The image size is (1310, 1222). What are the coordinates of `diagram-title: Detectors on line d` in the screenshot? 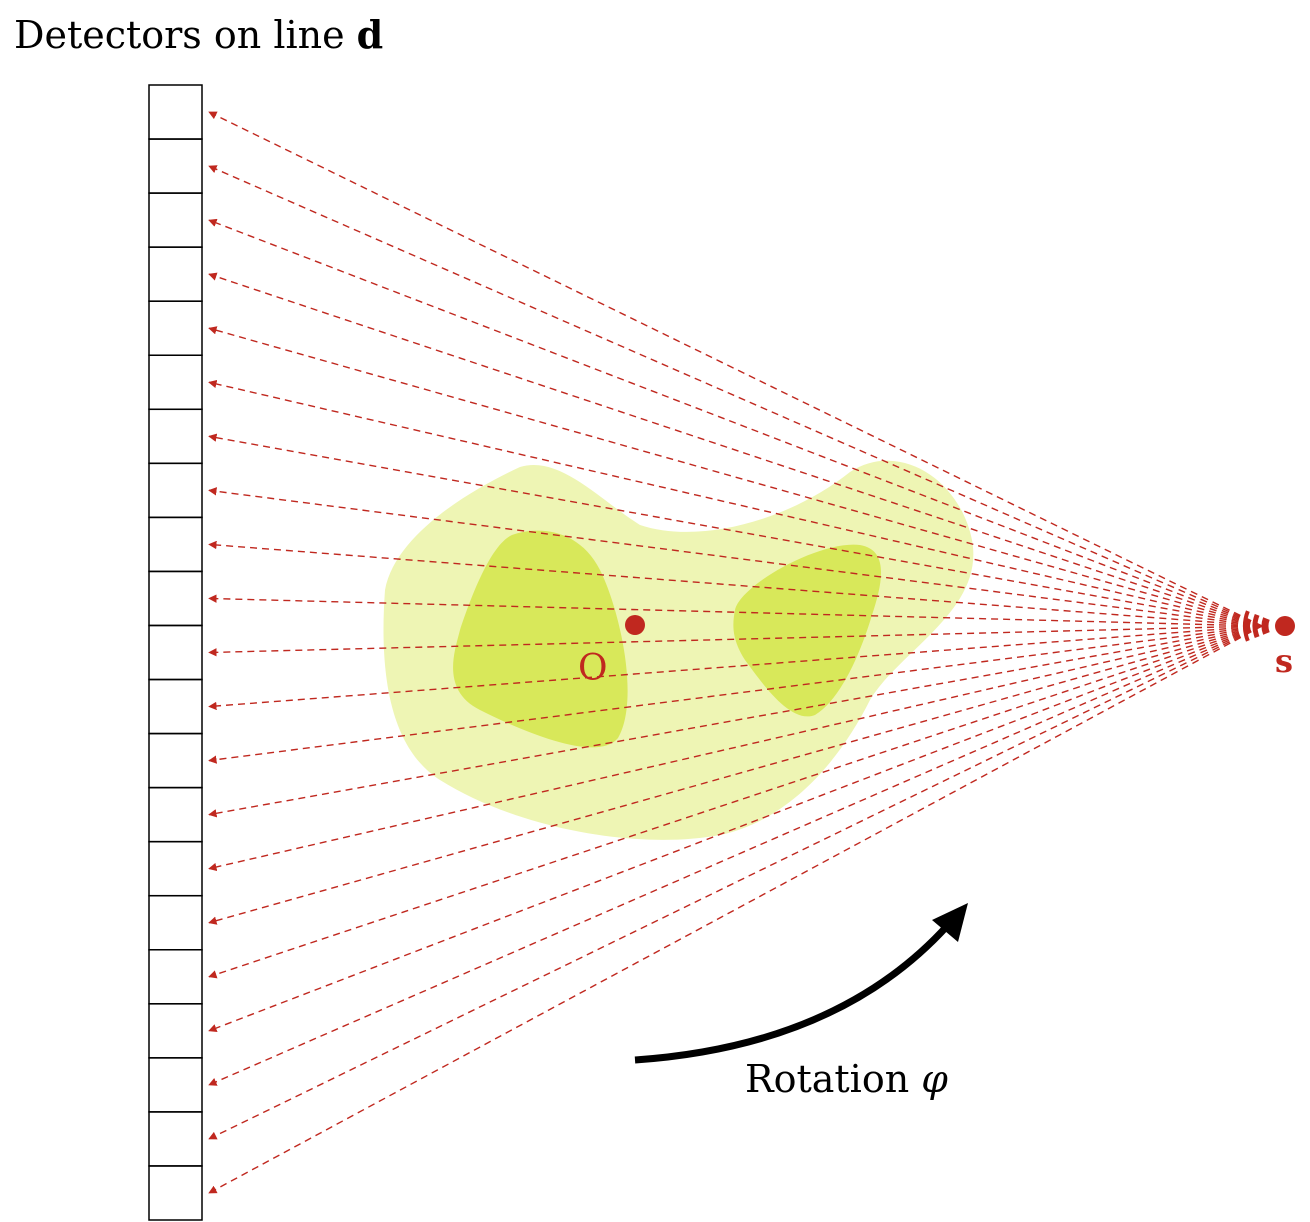 It's located at (198, 34).